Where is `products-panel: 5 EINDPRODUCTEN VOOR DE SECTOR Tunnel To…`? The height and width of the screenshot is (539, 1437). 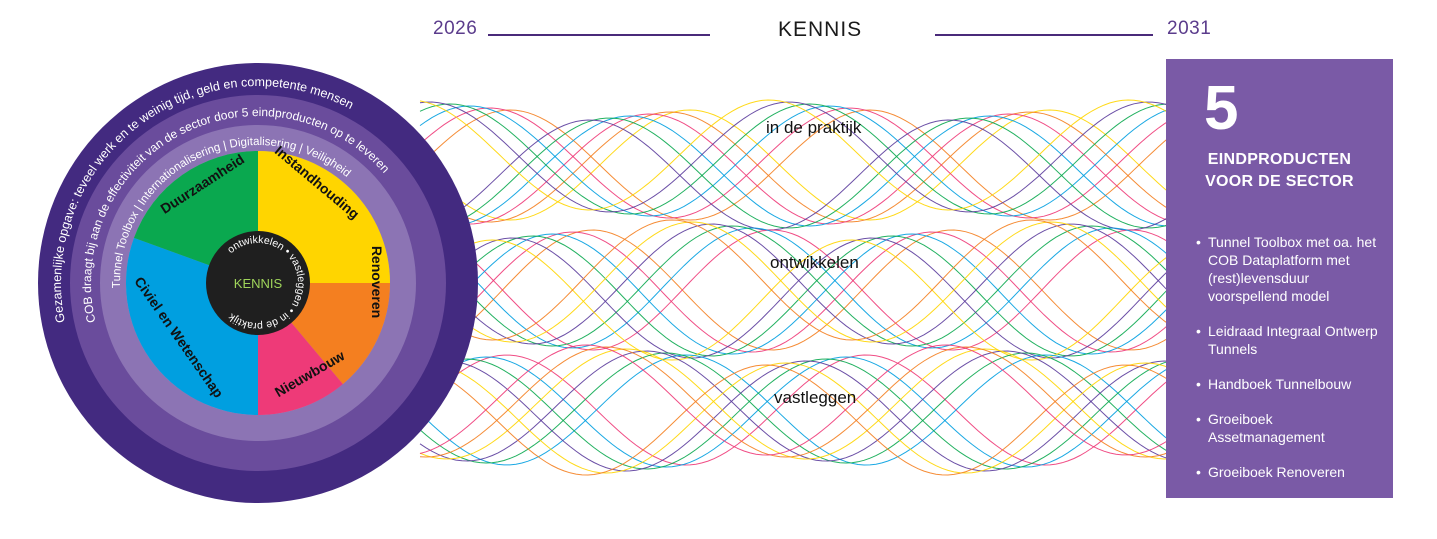
products-panel: 5 EINDPRODUCTEN VOOR DE SECTOR Tunnel To… is located at coordinates (1279, 278).